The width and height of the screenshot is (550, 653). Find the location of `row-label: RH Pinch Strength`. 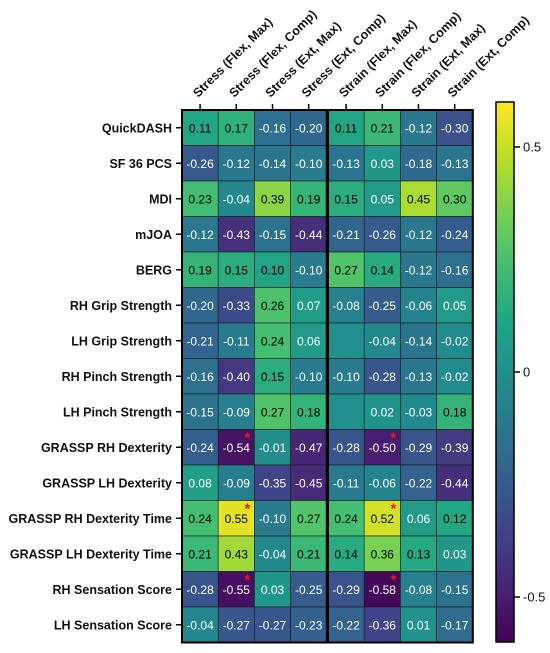

row-label: RH Pinch Strength is located at coordinates (117, 377).